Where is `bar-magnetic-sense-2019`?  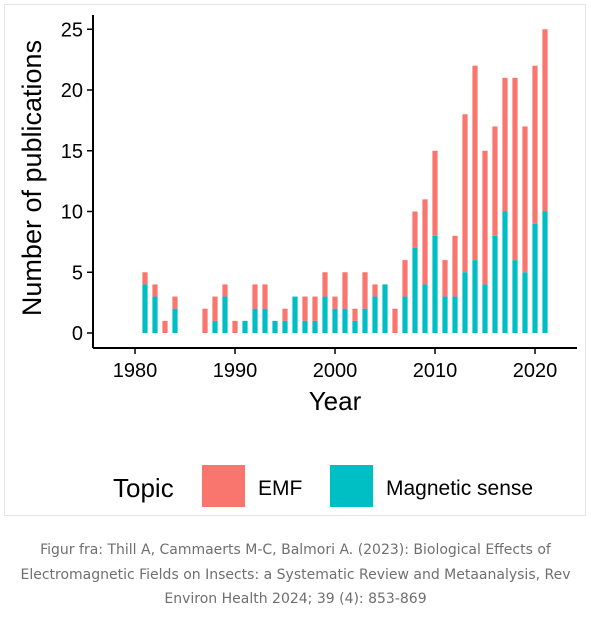
bar-magnetic-sense-2019 is located at coordinates (525, 302).